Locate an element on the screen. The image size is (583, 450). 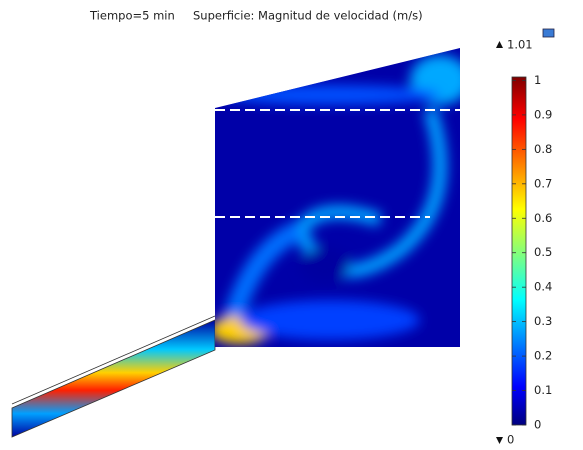
colorbar-tick-label: 0.6 is located at coordinates (543, 218).